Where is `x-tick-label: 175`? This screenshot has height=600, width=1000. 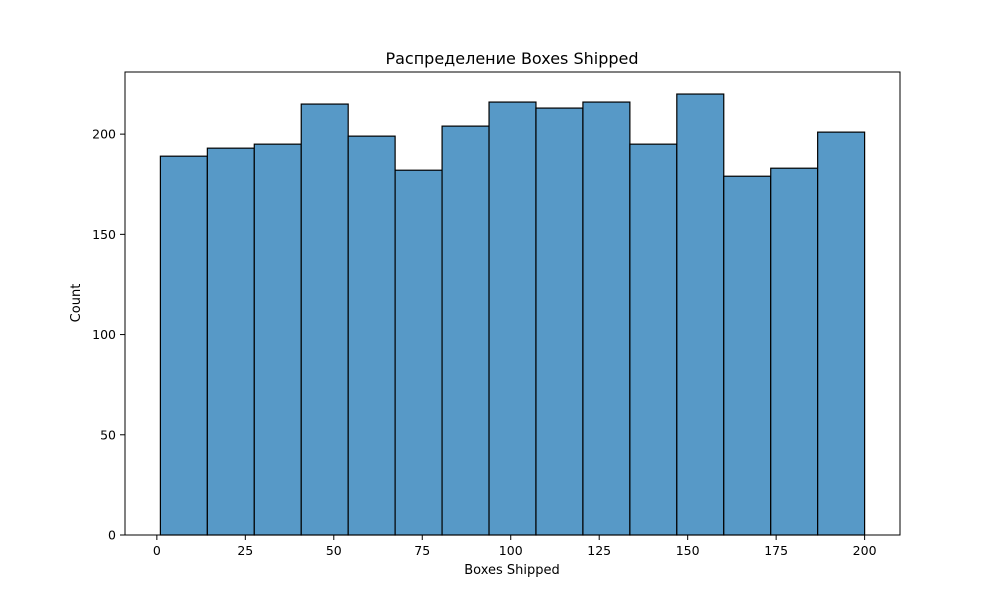
x-tick-label: 175 is located at coordinates (776, 550).